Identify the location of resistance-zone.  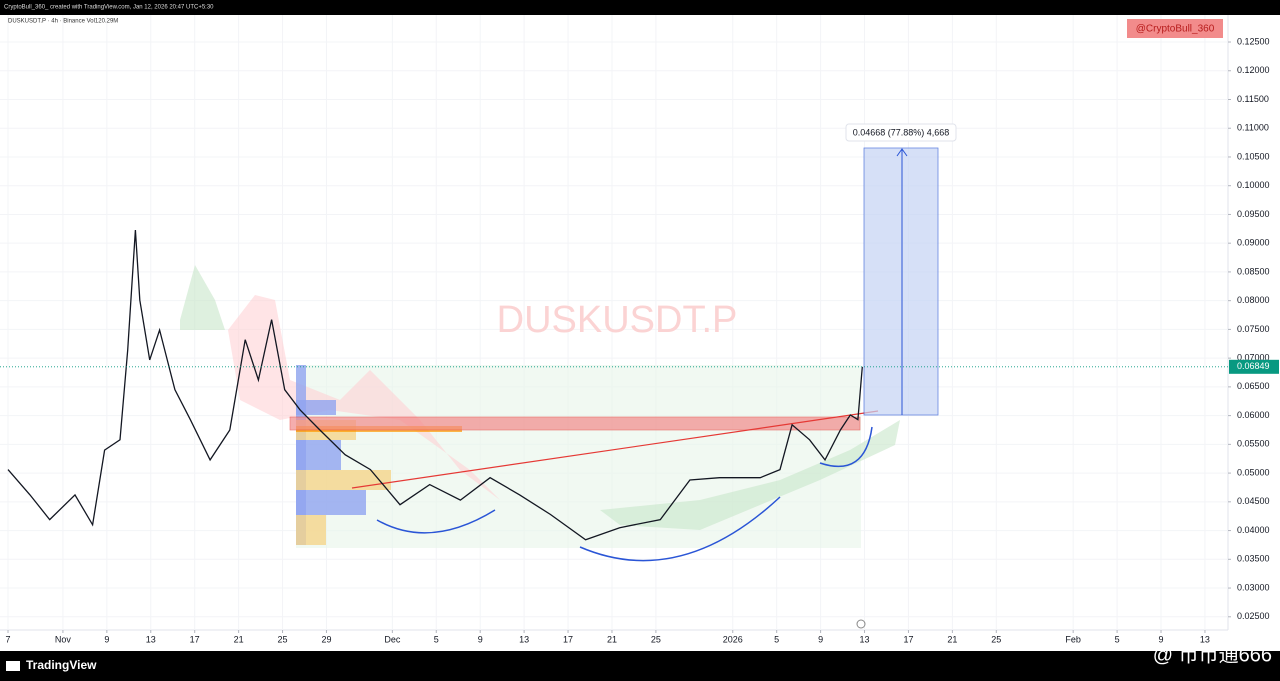
(575, 423).